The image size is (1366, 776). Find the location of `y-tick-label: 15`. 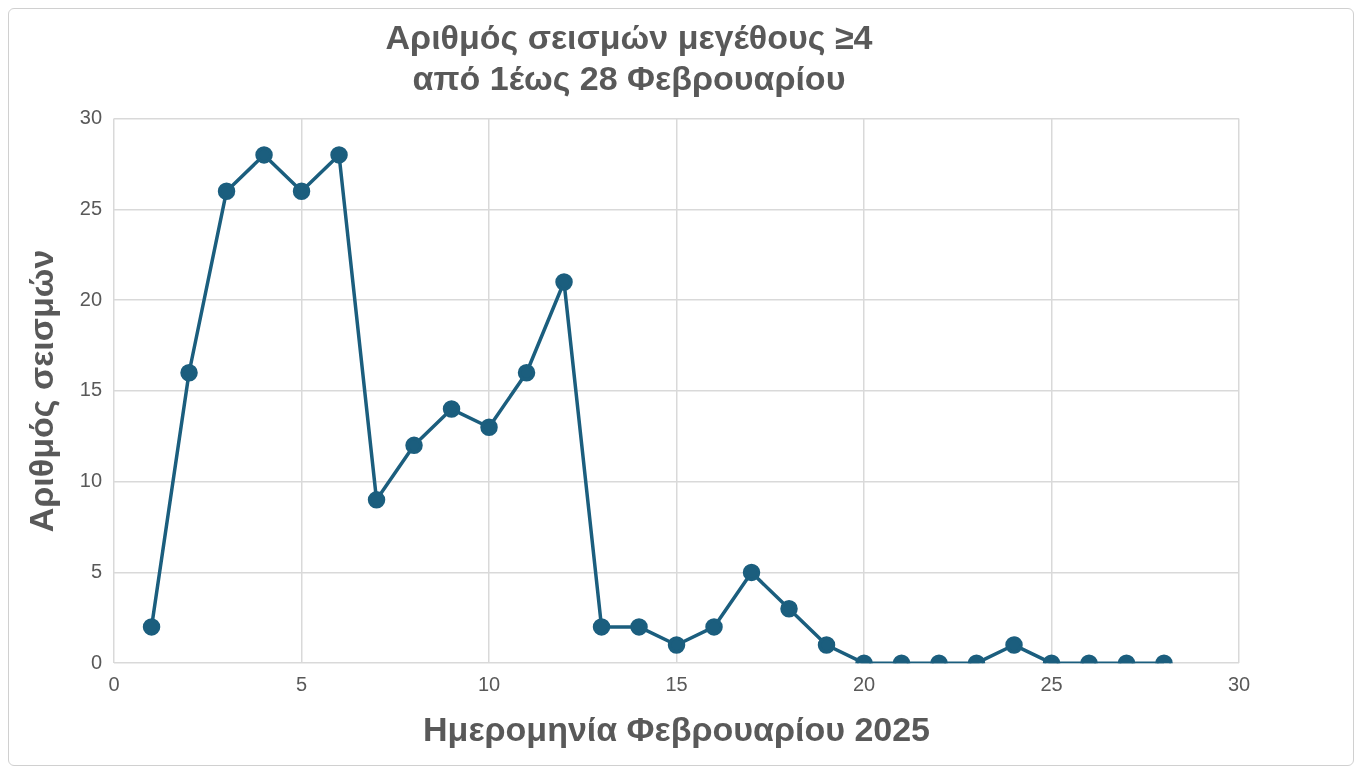

y-tick-label: 15 is located at coordinates (91, 389).